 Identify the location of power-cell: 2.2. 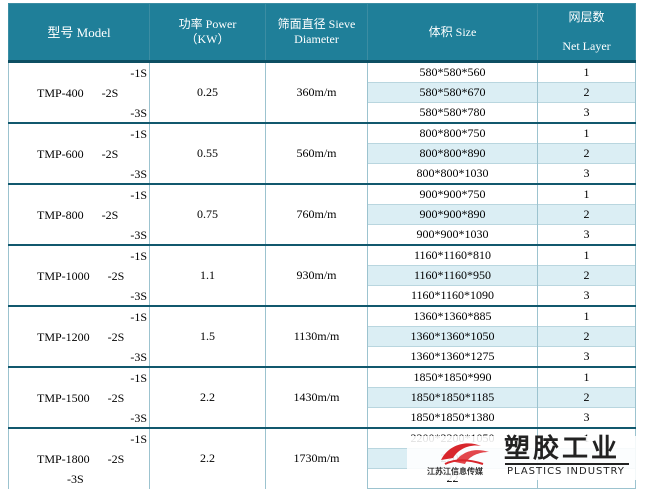
(207, 397).